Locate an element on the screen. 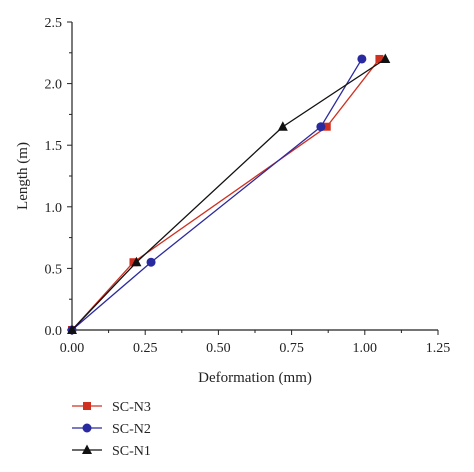 Image resolution: width=474 pixels, height=472 pixels. legend-item-sc-n1: SC-N1 is located at coordinates (111, 451).